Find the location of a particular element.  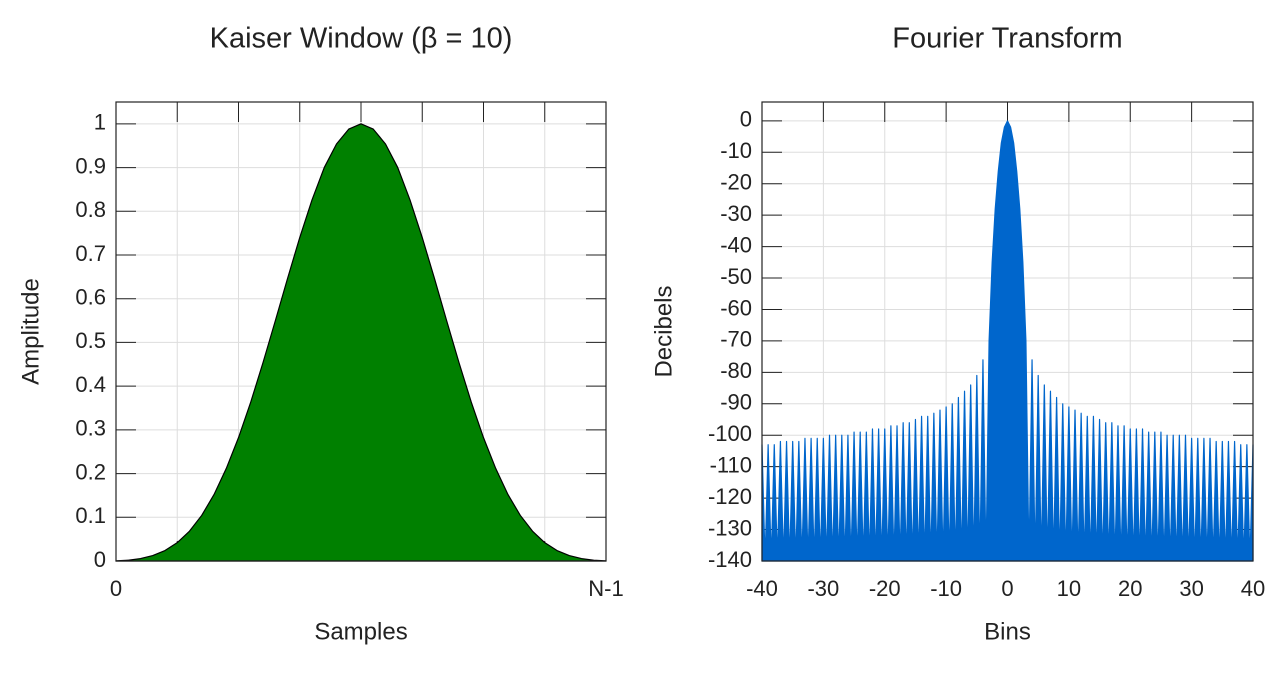

y-tick-label: -120 is located at coordinates (730, 496).